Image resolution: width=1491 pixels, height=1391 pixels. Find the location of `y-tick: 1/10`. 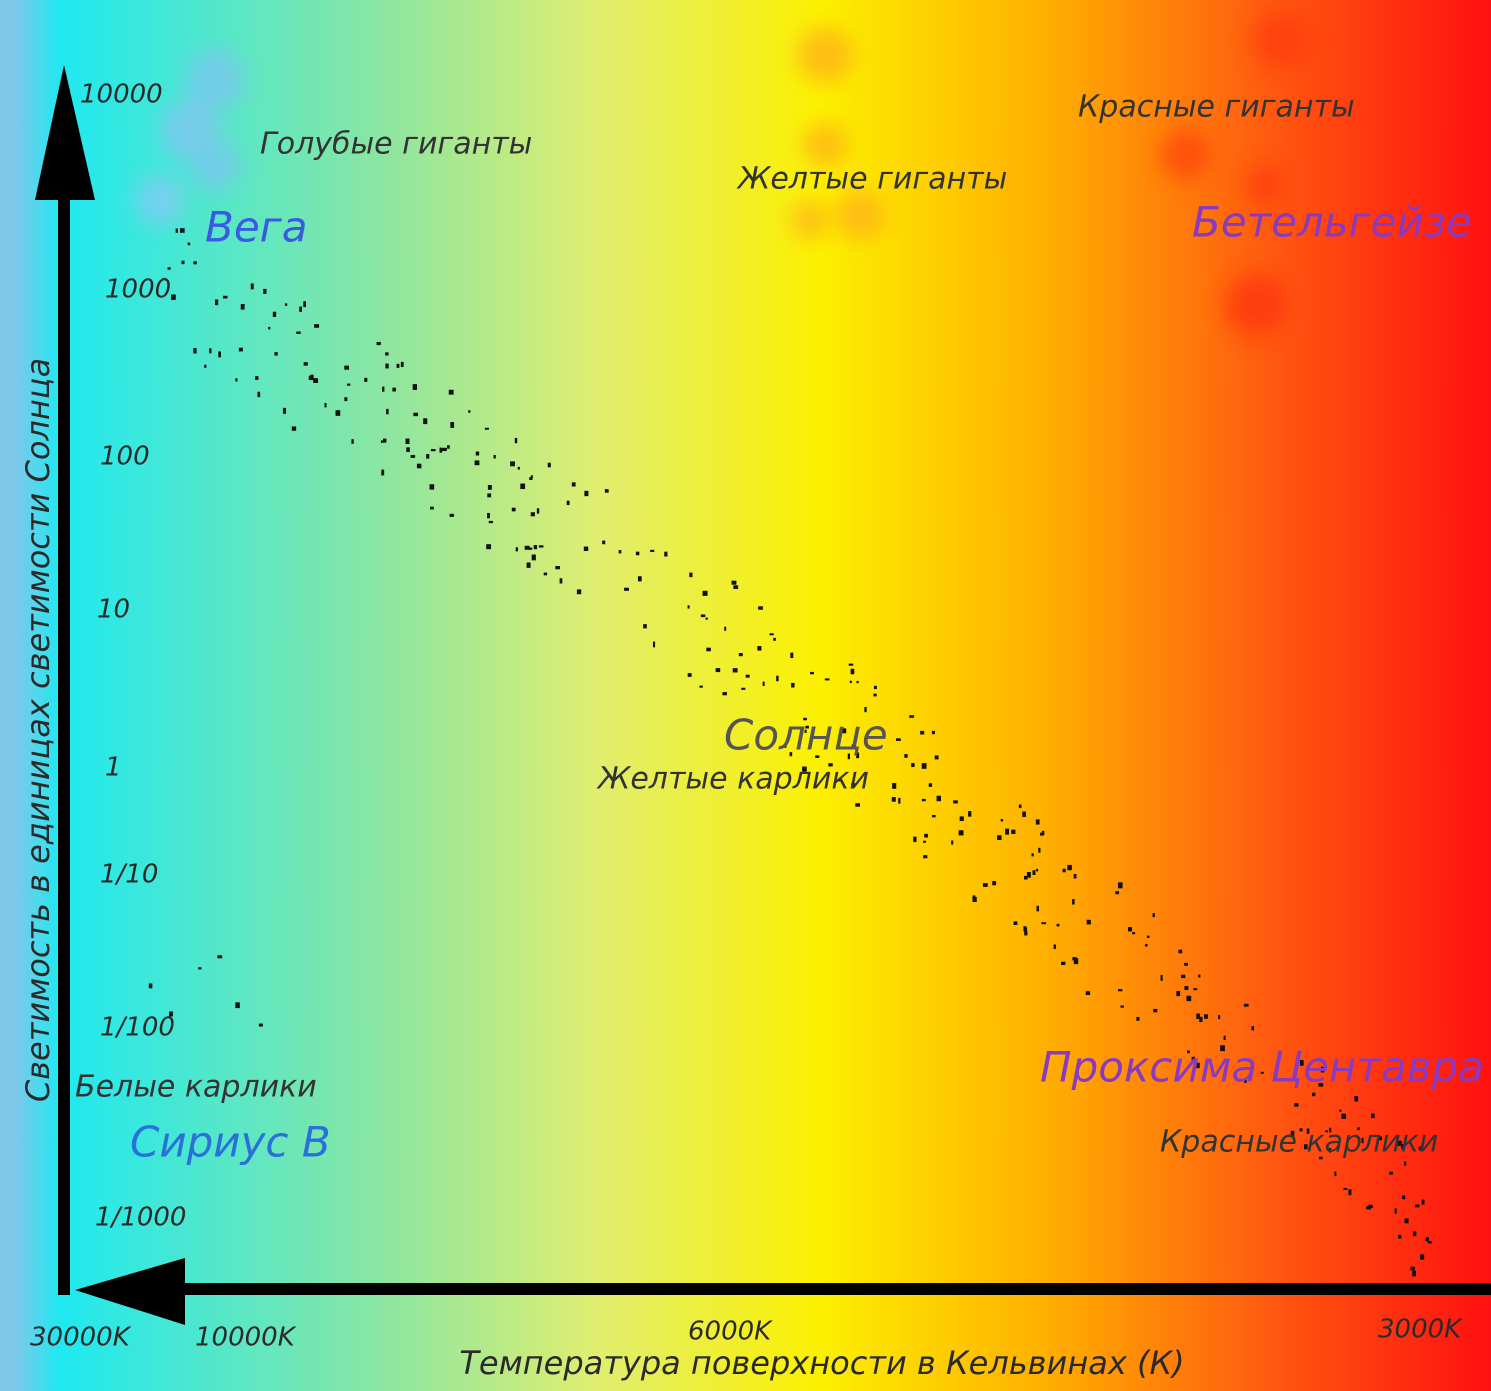

y-tick: 1/10 is located at coordinates (129, 875).